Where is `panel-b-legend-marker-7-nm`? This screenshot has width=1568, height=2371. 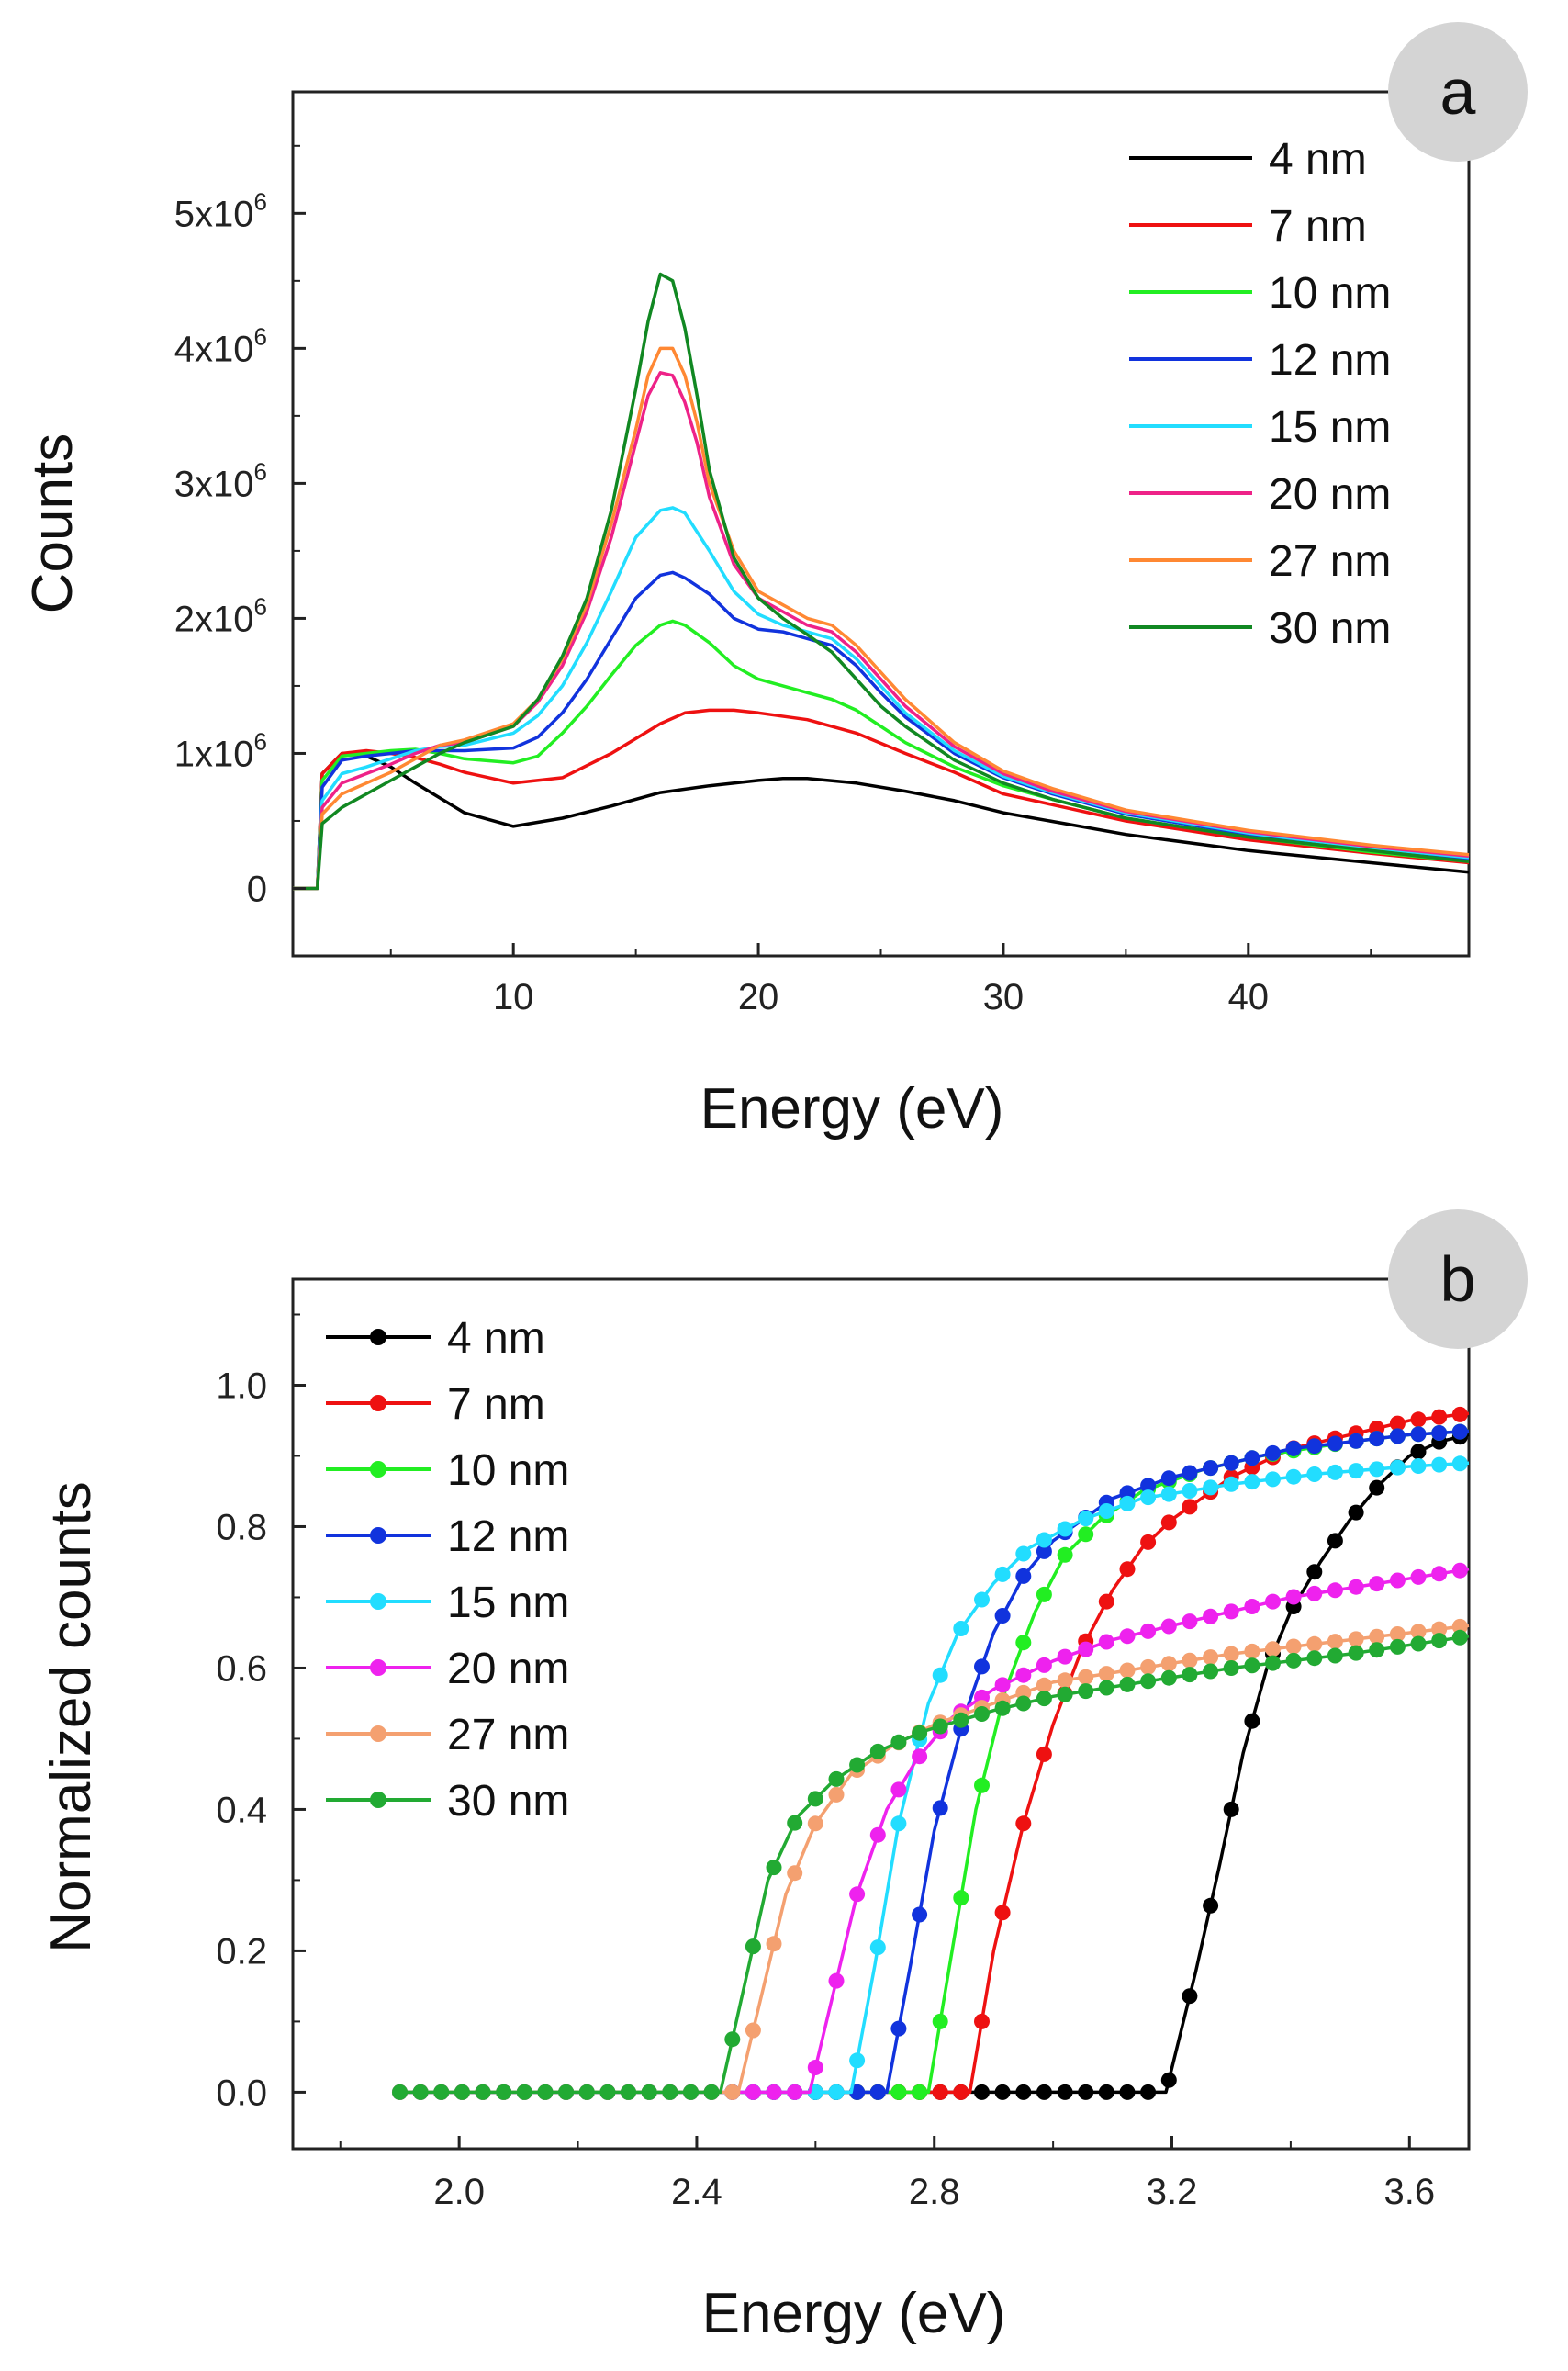
panel-b-legend-marker-7-nm is located at coordinates (378, 1403).